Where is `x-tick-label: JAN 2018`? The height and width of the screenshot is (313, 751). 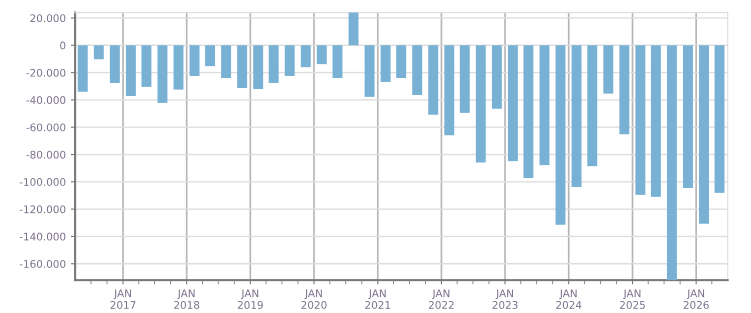
x-tick-label: JAN 2018 is located at coordinates (187, 299).